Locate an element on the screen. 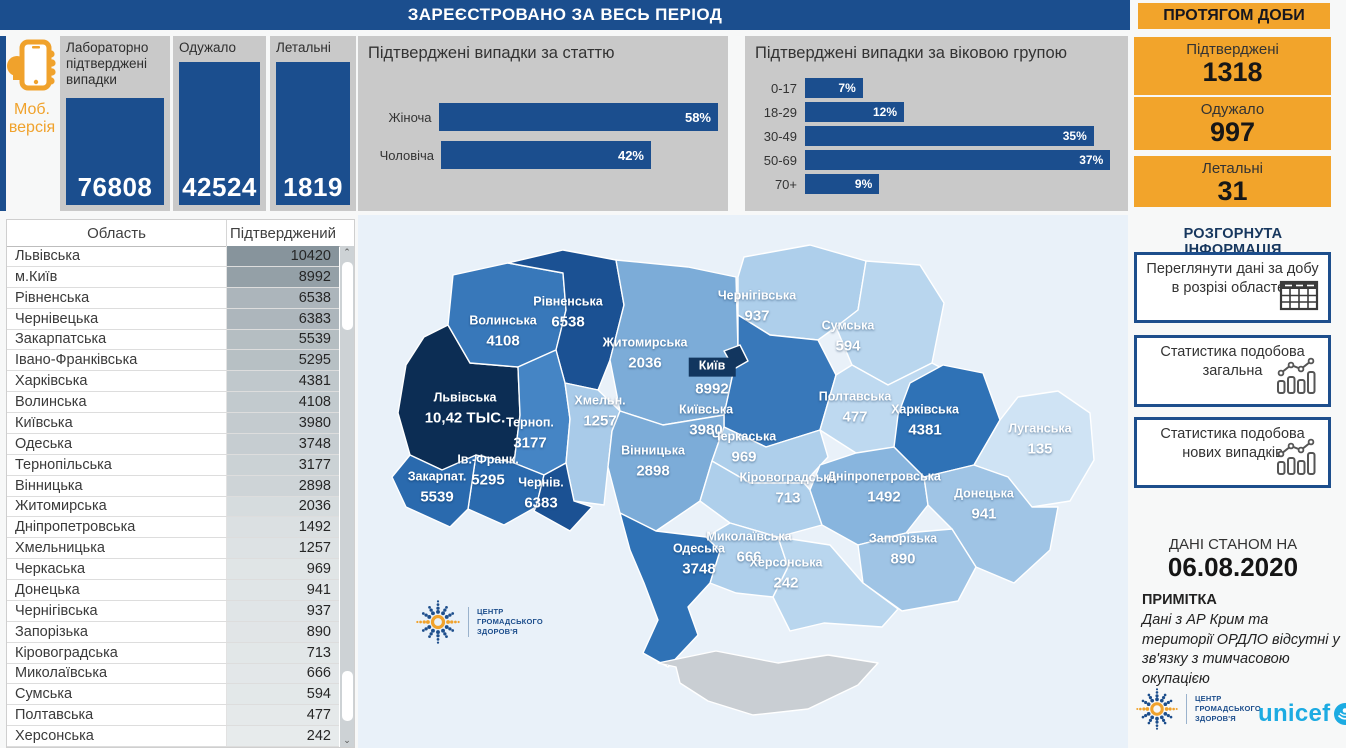  region-value-cell: 937 is located at coordinates (283, 610).